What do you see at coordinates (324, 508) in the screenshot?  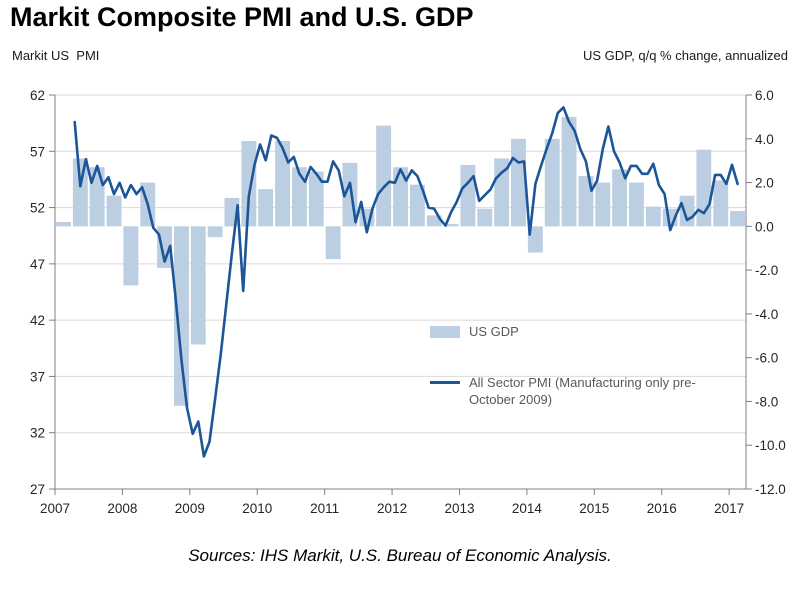 I see `x-axis-tick-label: 2011` at bounding box center [324, 508].